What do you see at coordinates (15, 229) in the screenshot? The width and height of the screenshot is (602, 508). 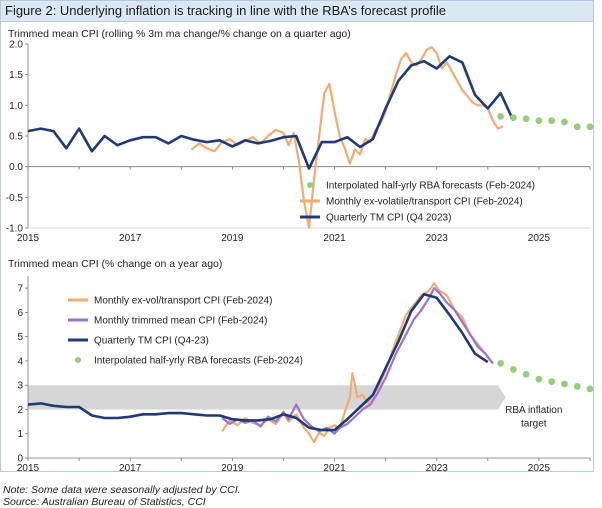 I see `y-tick-label: -1.0` at bounding box center [15, 229].